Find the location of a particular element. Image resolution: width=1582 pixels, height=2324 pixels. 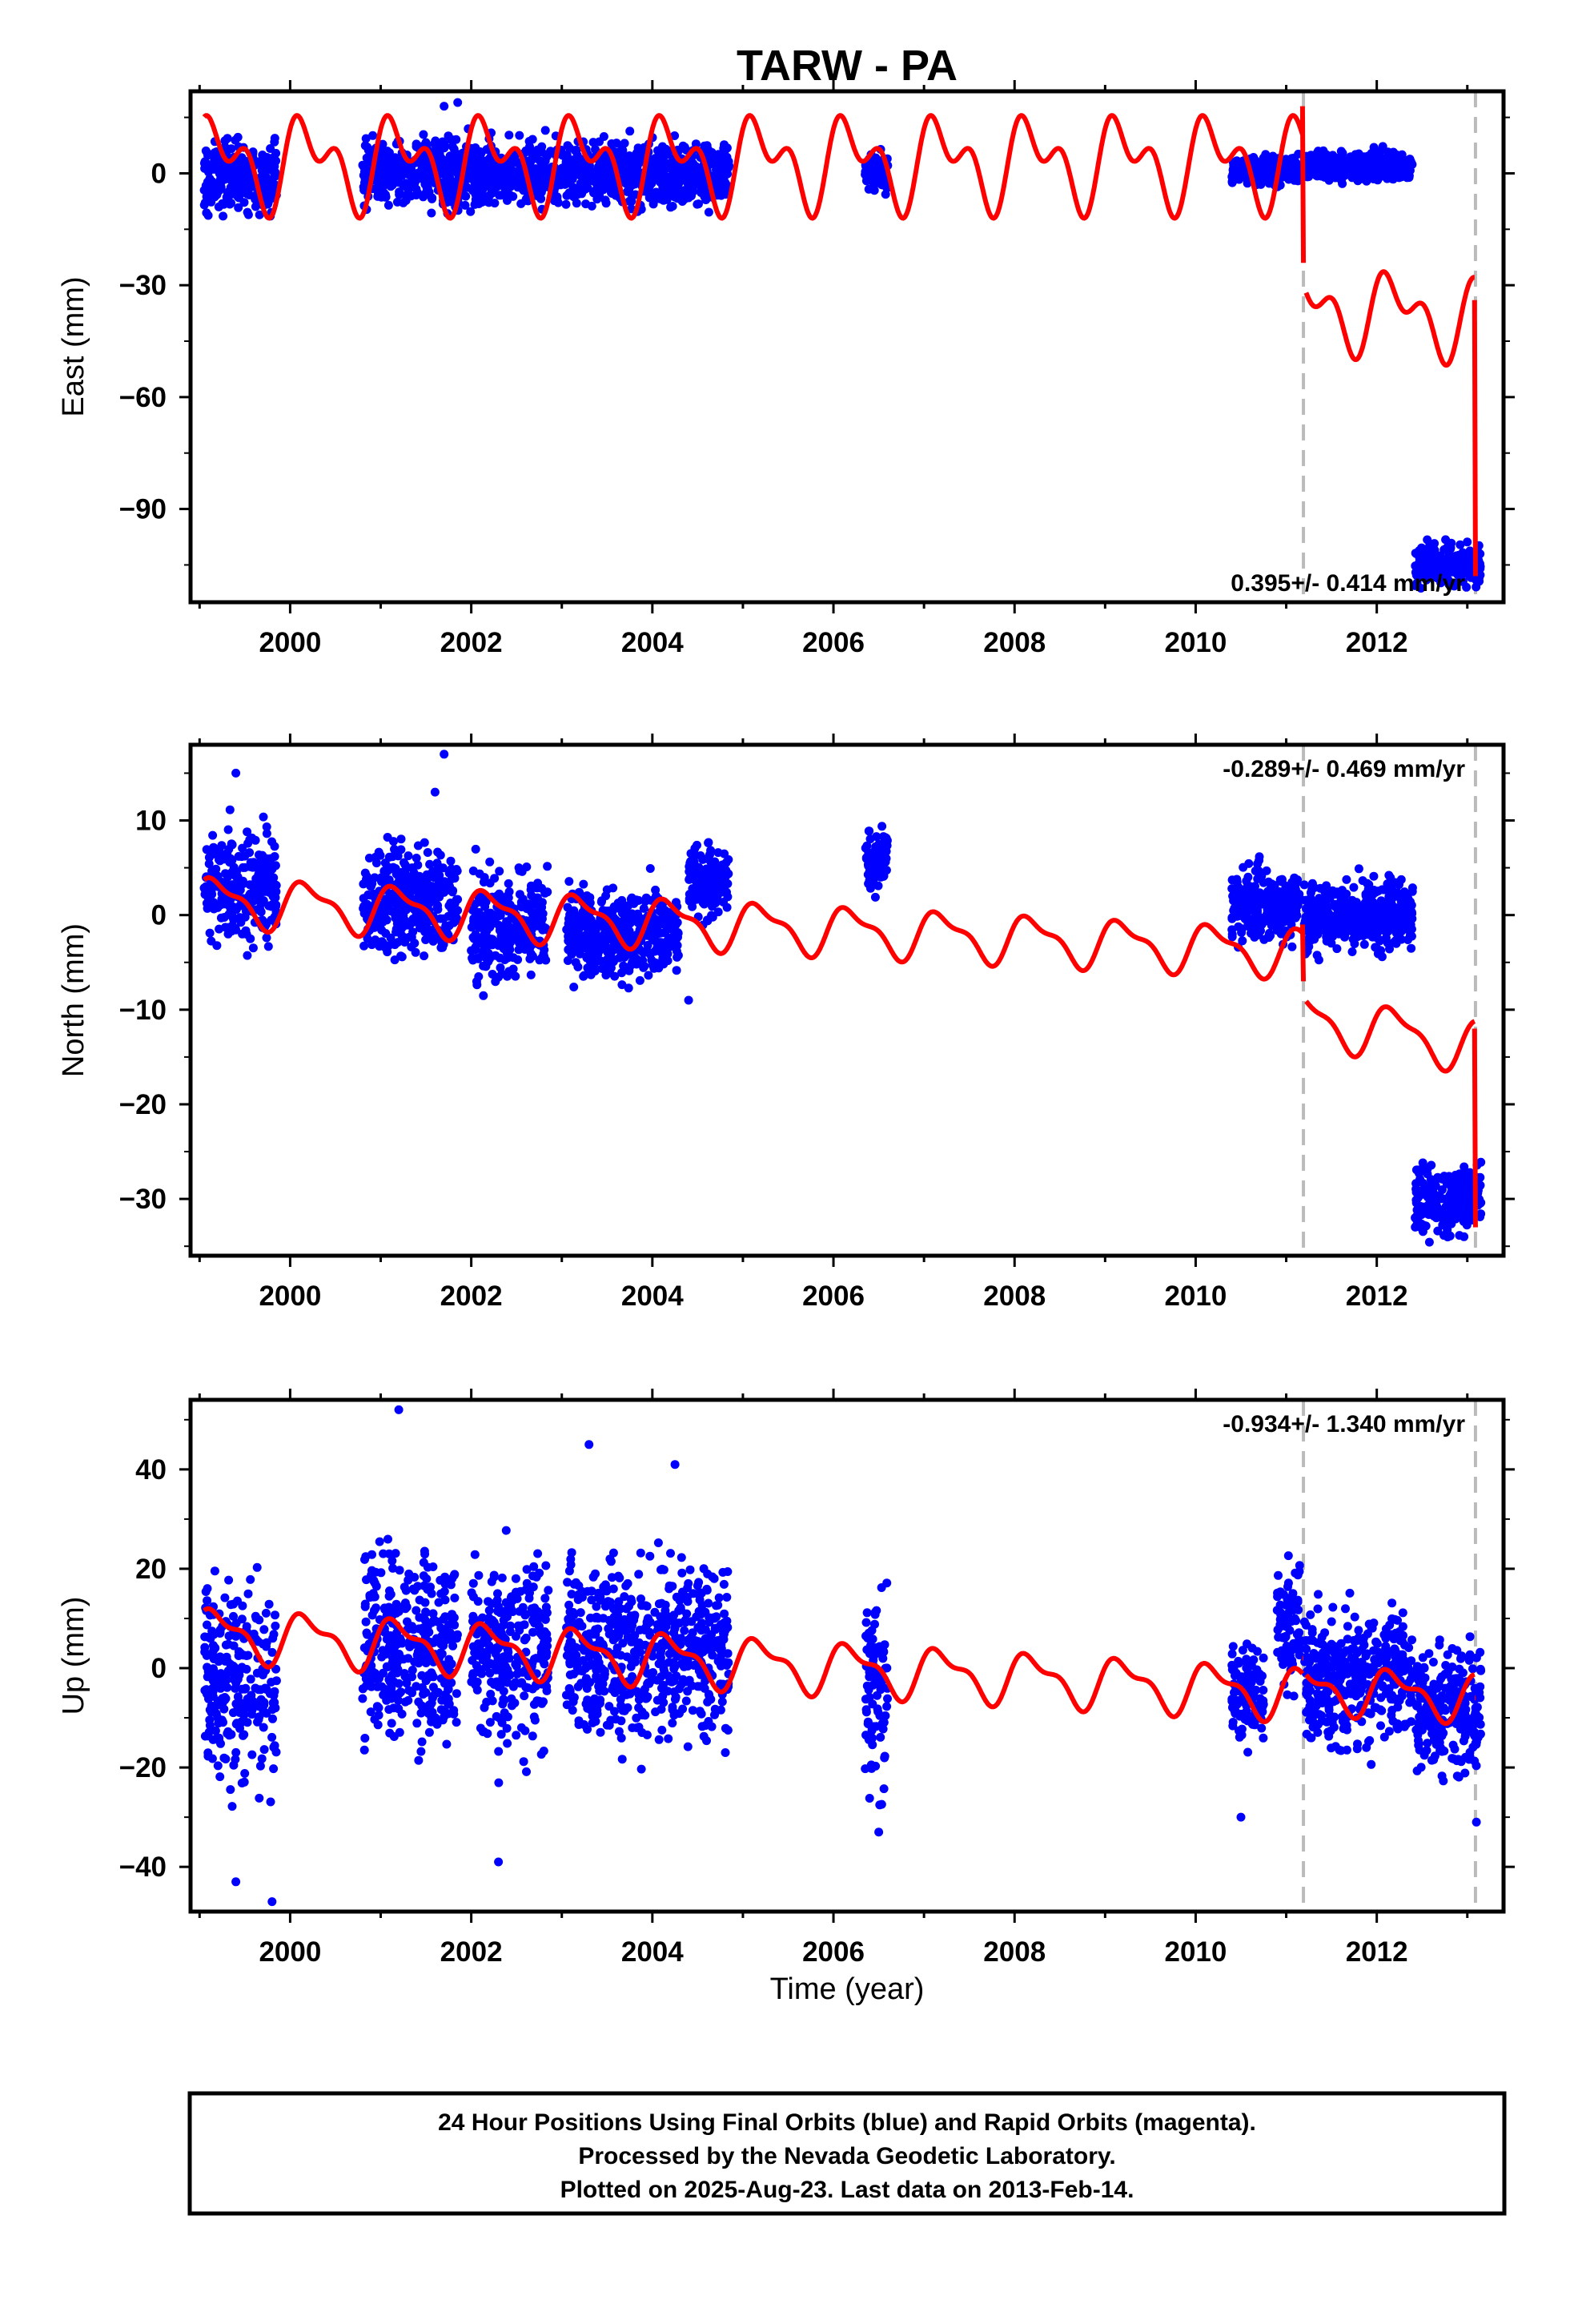

y-tick-label: 0 is located at coordinates (159, 173).